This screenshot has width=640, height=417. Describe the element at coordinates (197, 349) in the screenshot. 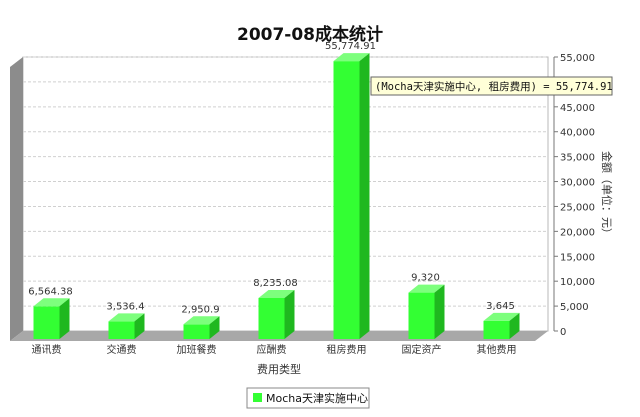

I see `x-tick-label: 加班餐费` at that location.